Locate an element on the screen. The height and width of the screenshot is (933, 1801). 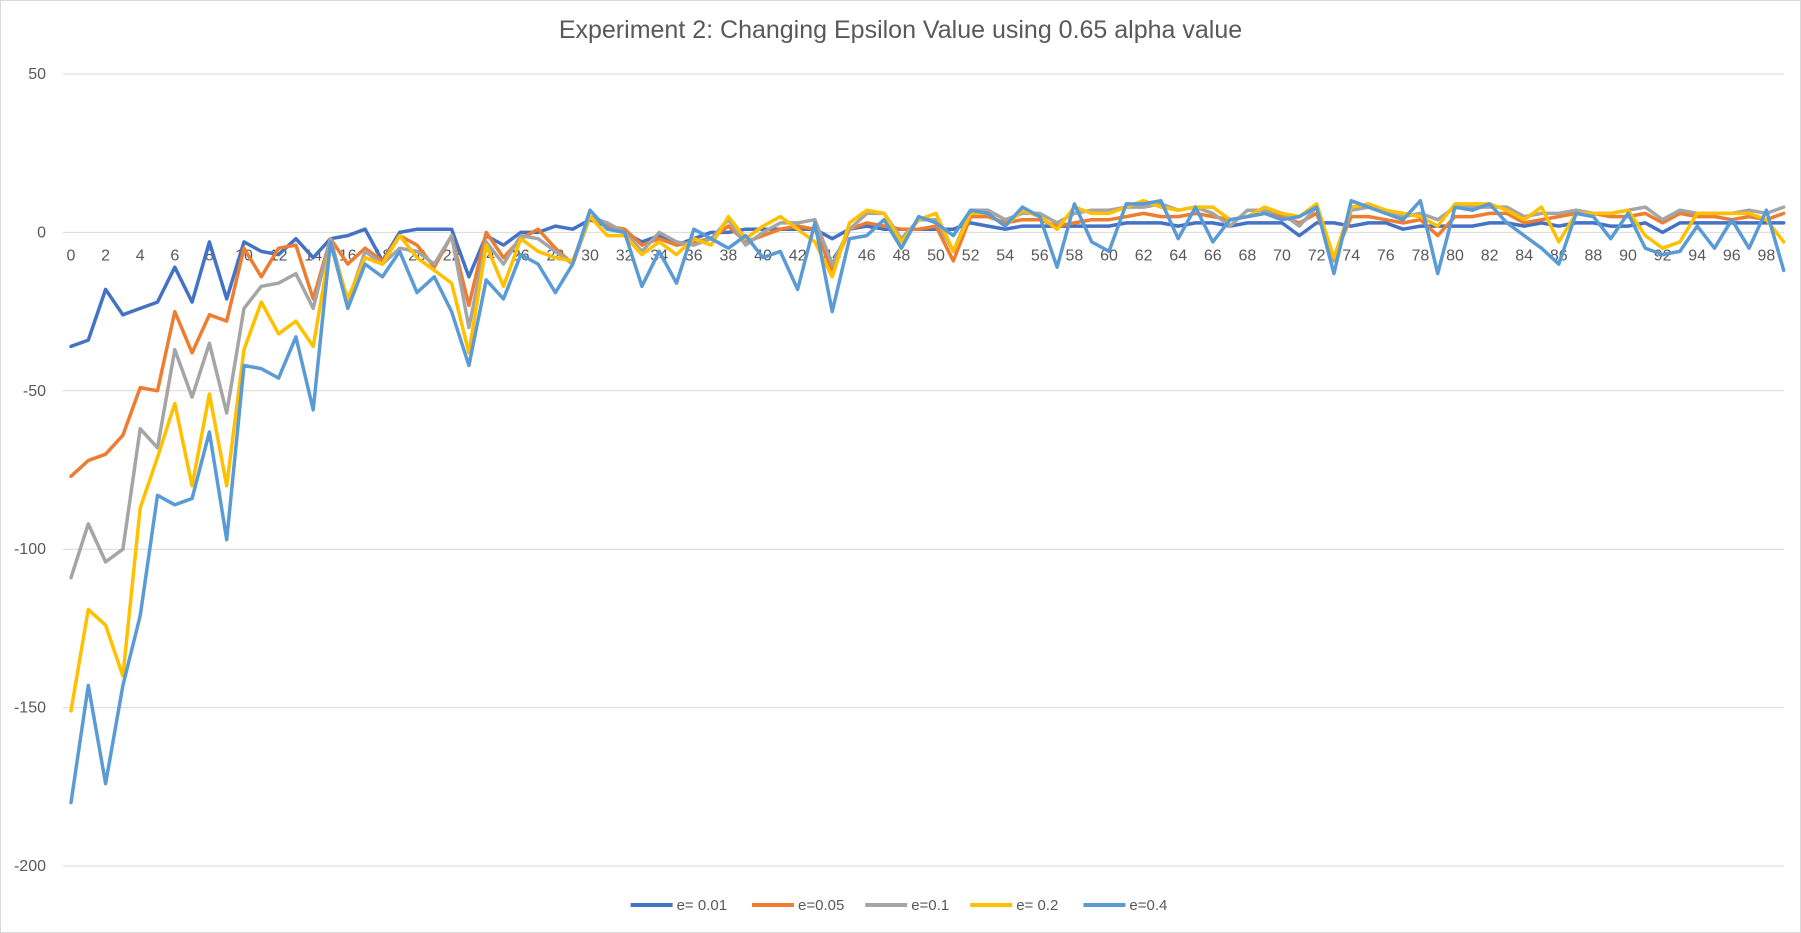
y-tick-label: -150 is located at coordinates (30, 708).